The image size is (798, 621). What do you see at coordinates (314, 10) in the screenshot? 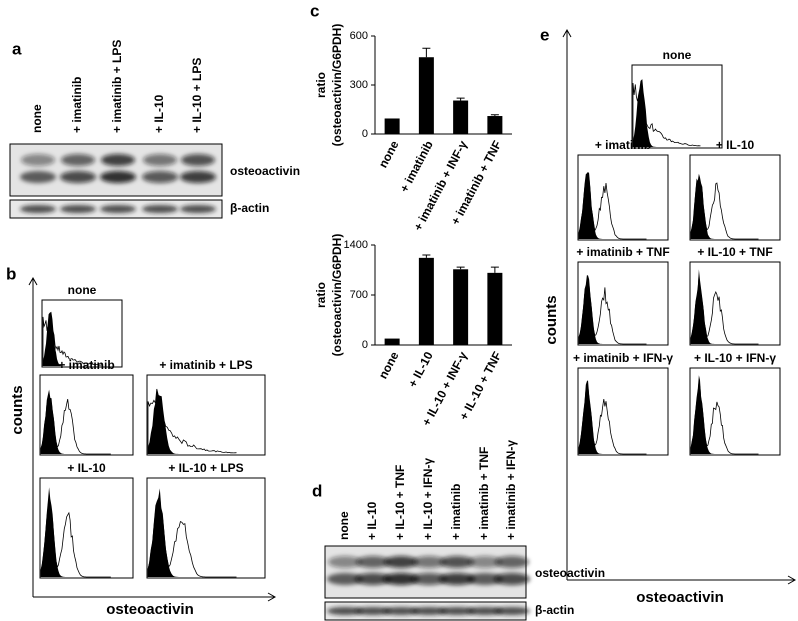
I see `panel-label: c` at bounding box center [314, 10].